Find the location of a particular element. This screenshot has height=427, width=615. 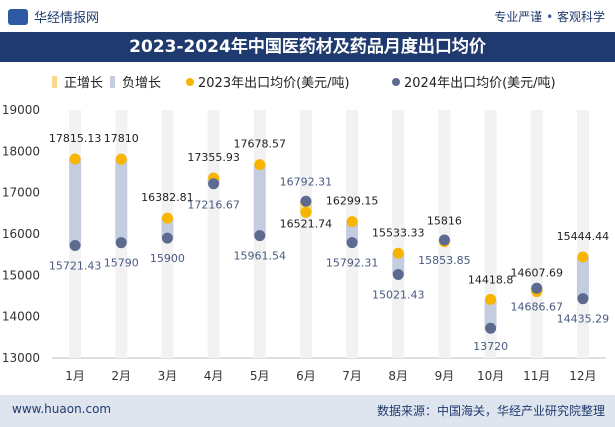

y-tick-label: 14000 is located at coordinates (21, 317).